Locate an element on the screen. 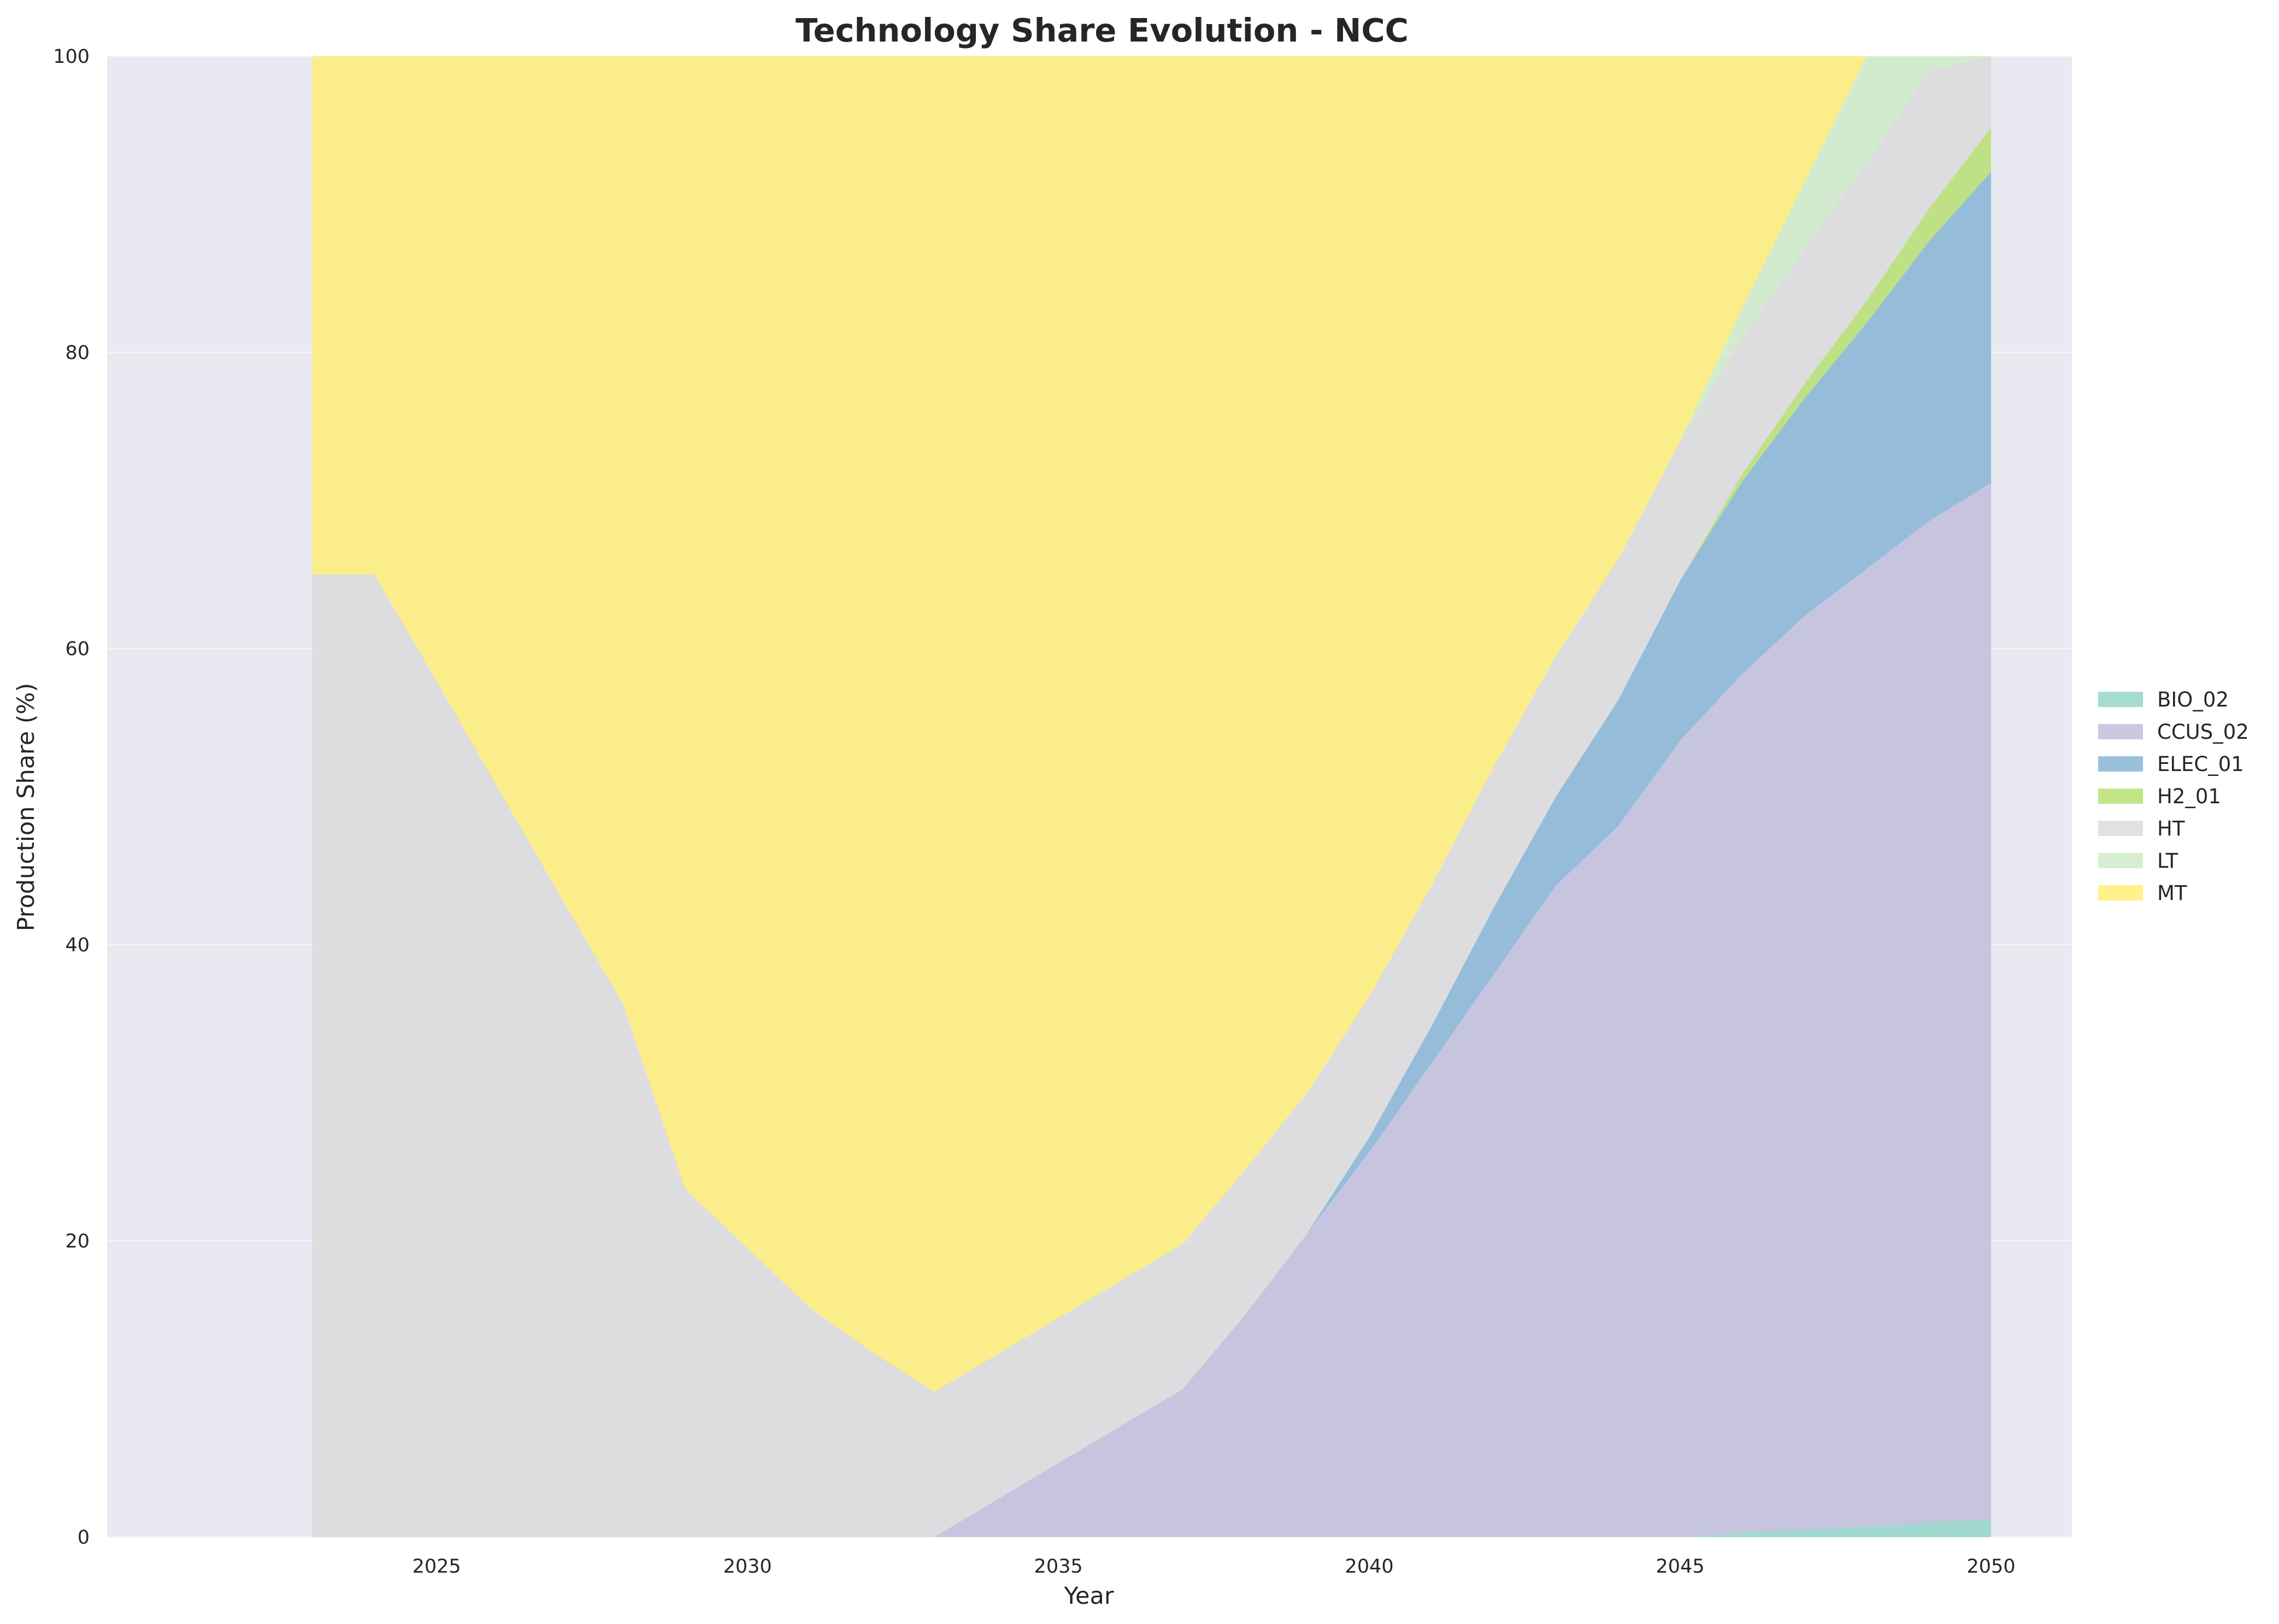 The width and height of the screenshot is (2279, 1624). legend-label: LT is located at coordinates (2167, 861).